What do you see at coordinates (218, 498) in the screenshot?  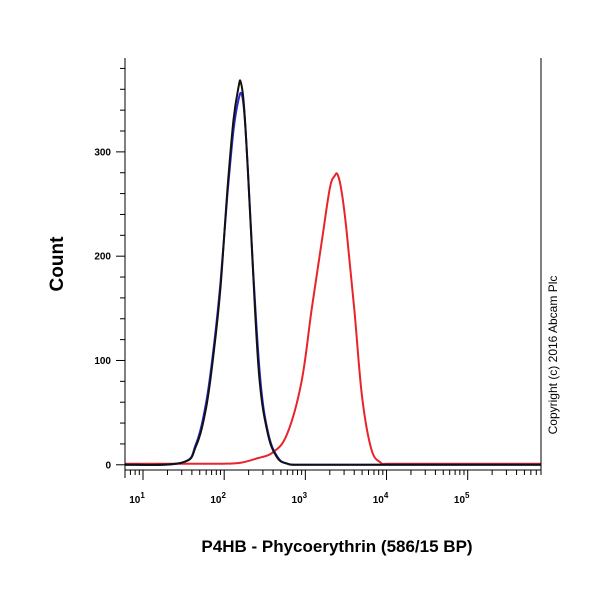 I see `x-tick-label-2: 10²` at bounding box center [218, 498].